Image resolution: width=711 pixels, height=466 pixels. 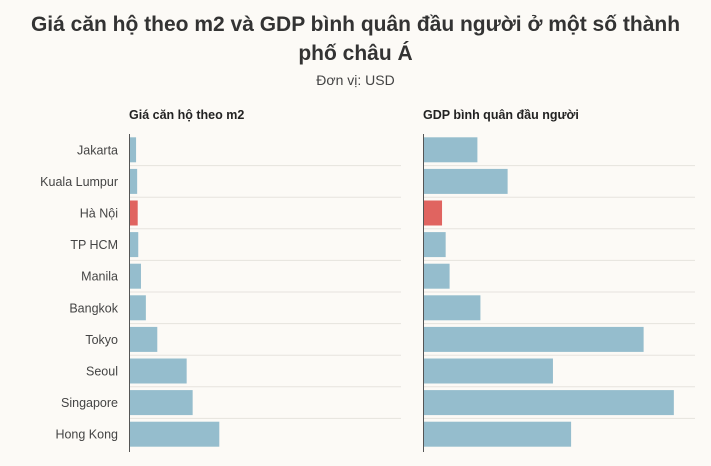 What do you see at coordinates (89, 403) in the screenshot?
I see `category-label: Singapore` at bounding box center [89, 403].